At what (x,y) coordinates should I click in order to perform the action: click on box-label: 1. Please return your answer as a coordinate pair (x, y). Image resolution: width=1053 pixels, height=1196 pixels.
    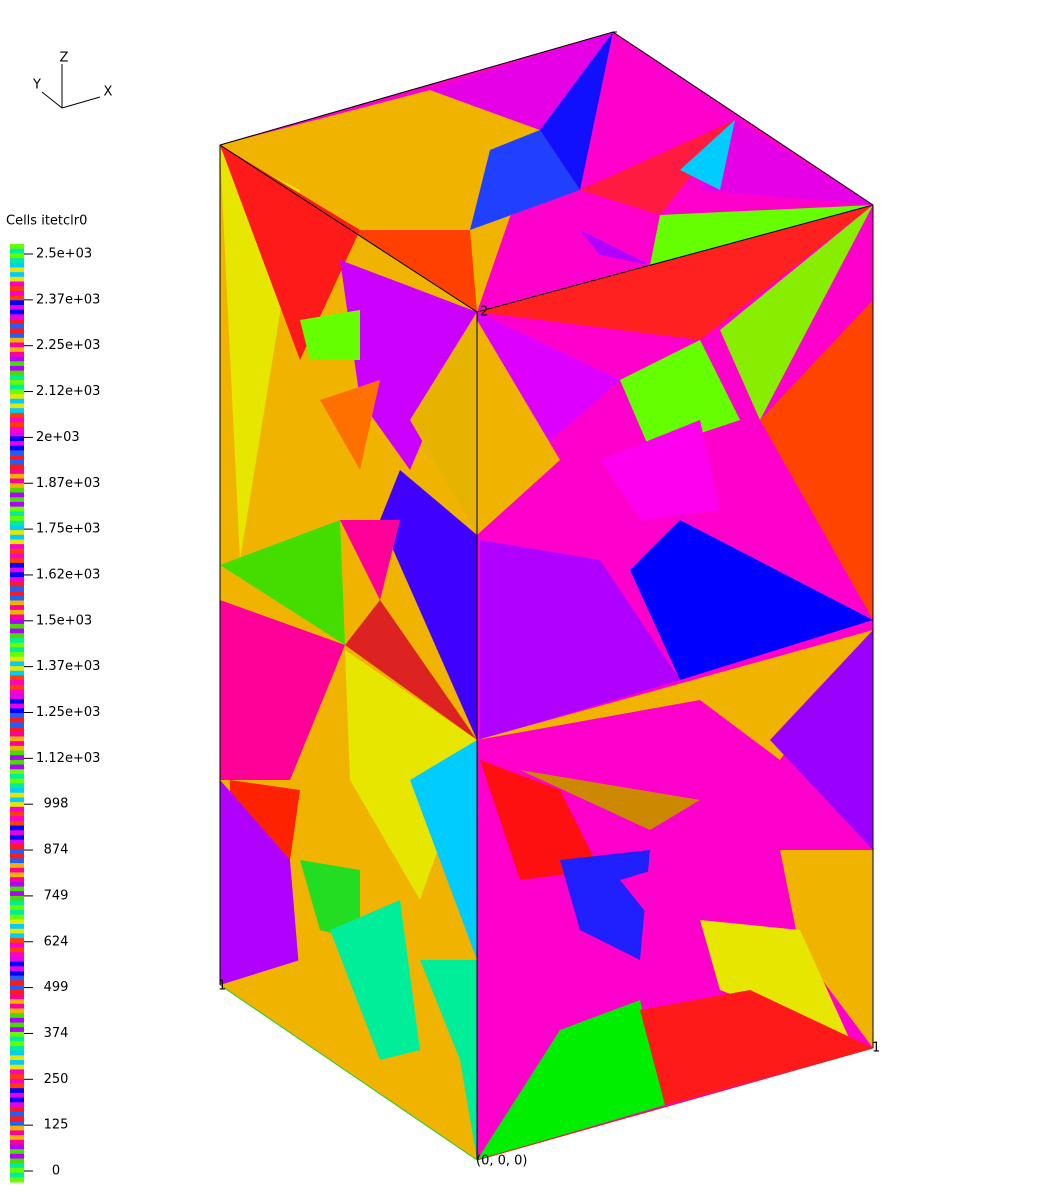
    Looking at the image, I should click on (876, 1048).